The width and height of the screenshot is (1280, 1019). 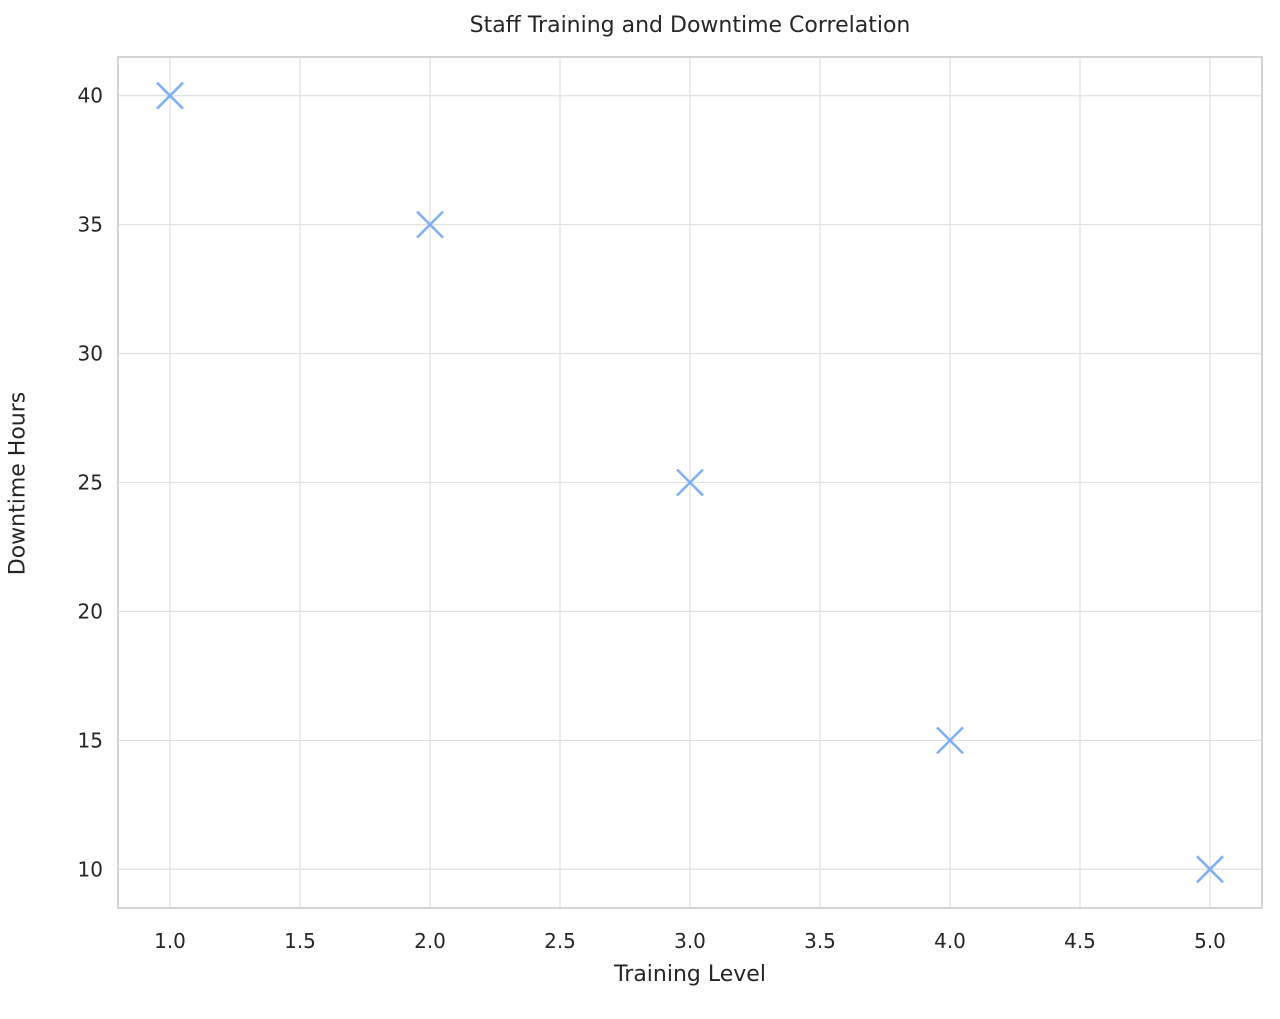 I want to click on x-tick-label: 4.5, so click(x=1080, y=941).